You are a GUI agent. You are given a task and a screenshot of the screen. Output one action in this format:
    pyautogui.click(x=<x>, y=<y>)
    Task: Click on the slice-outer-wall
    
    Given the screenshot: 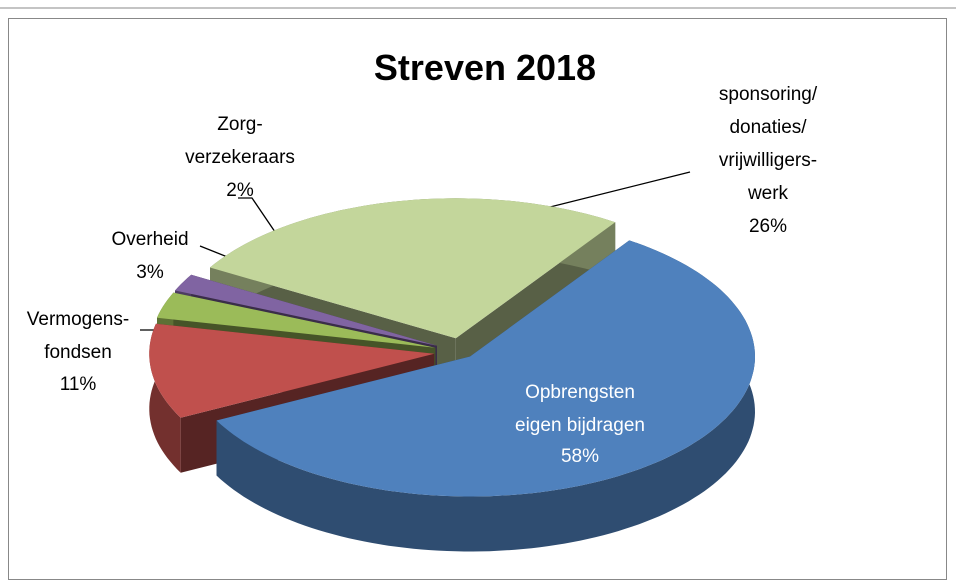 What is the action you would take?
    pyautogui.click(x=165, y=398)
    